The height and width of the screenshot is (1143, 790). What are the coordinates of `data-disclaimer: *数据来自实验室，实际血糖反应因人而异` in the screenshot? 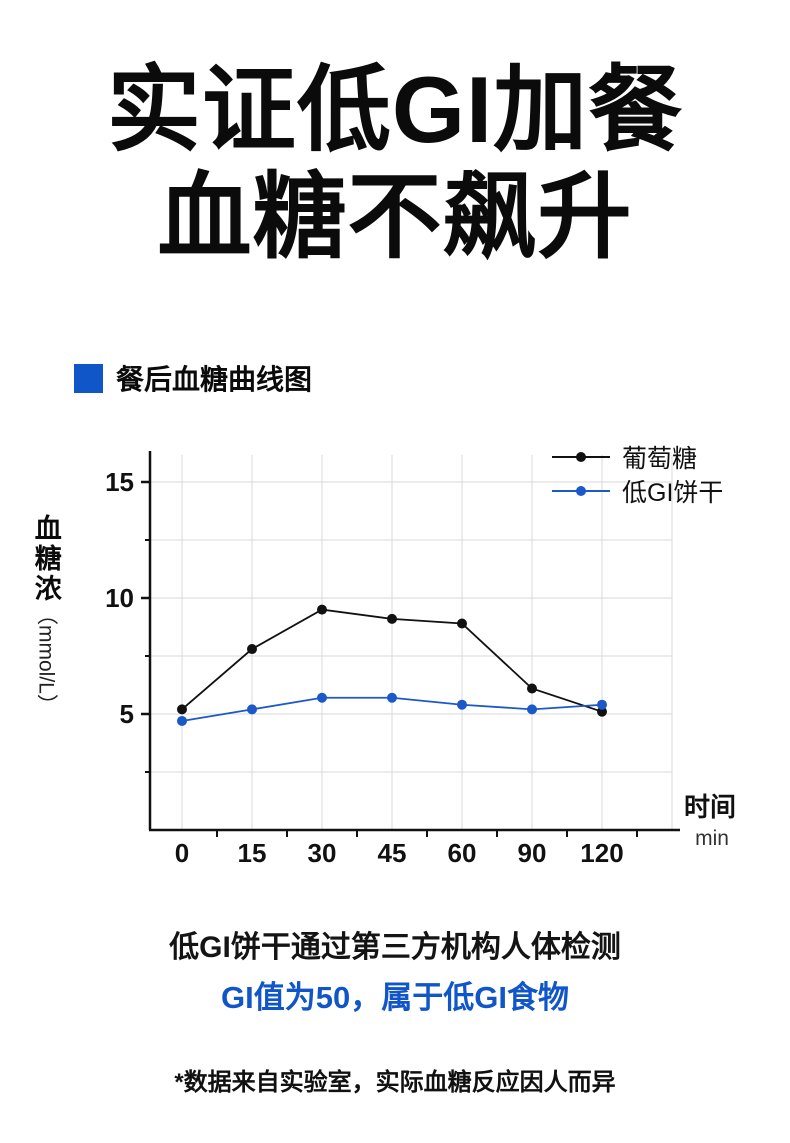 It's located at (395, 1082).